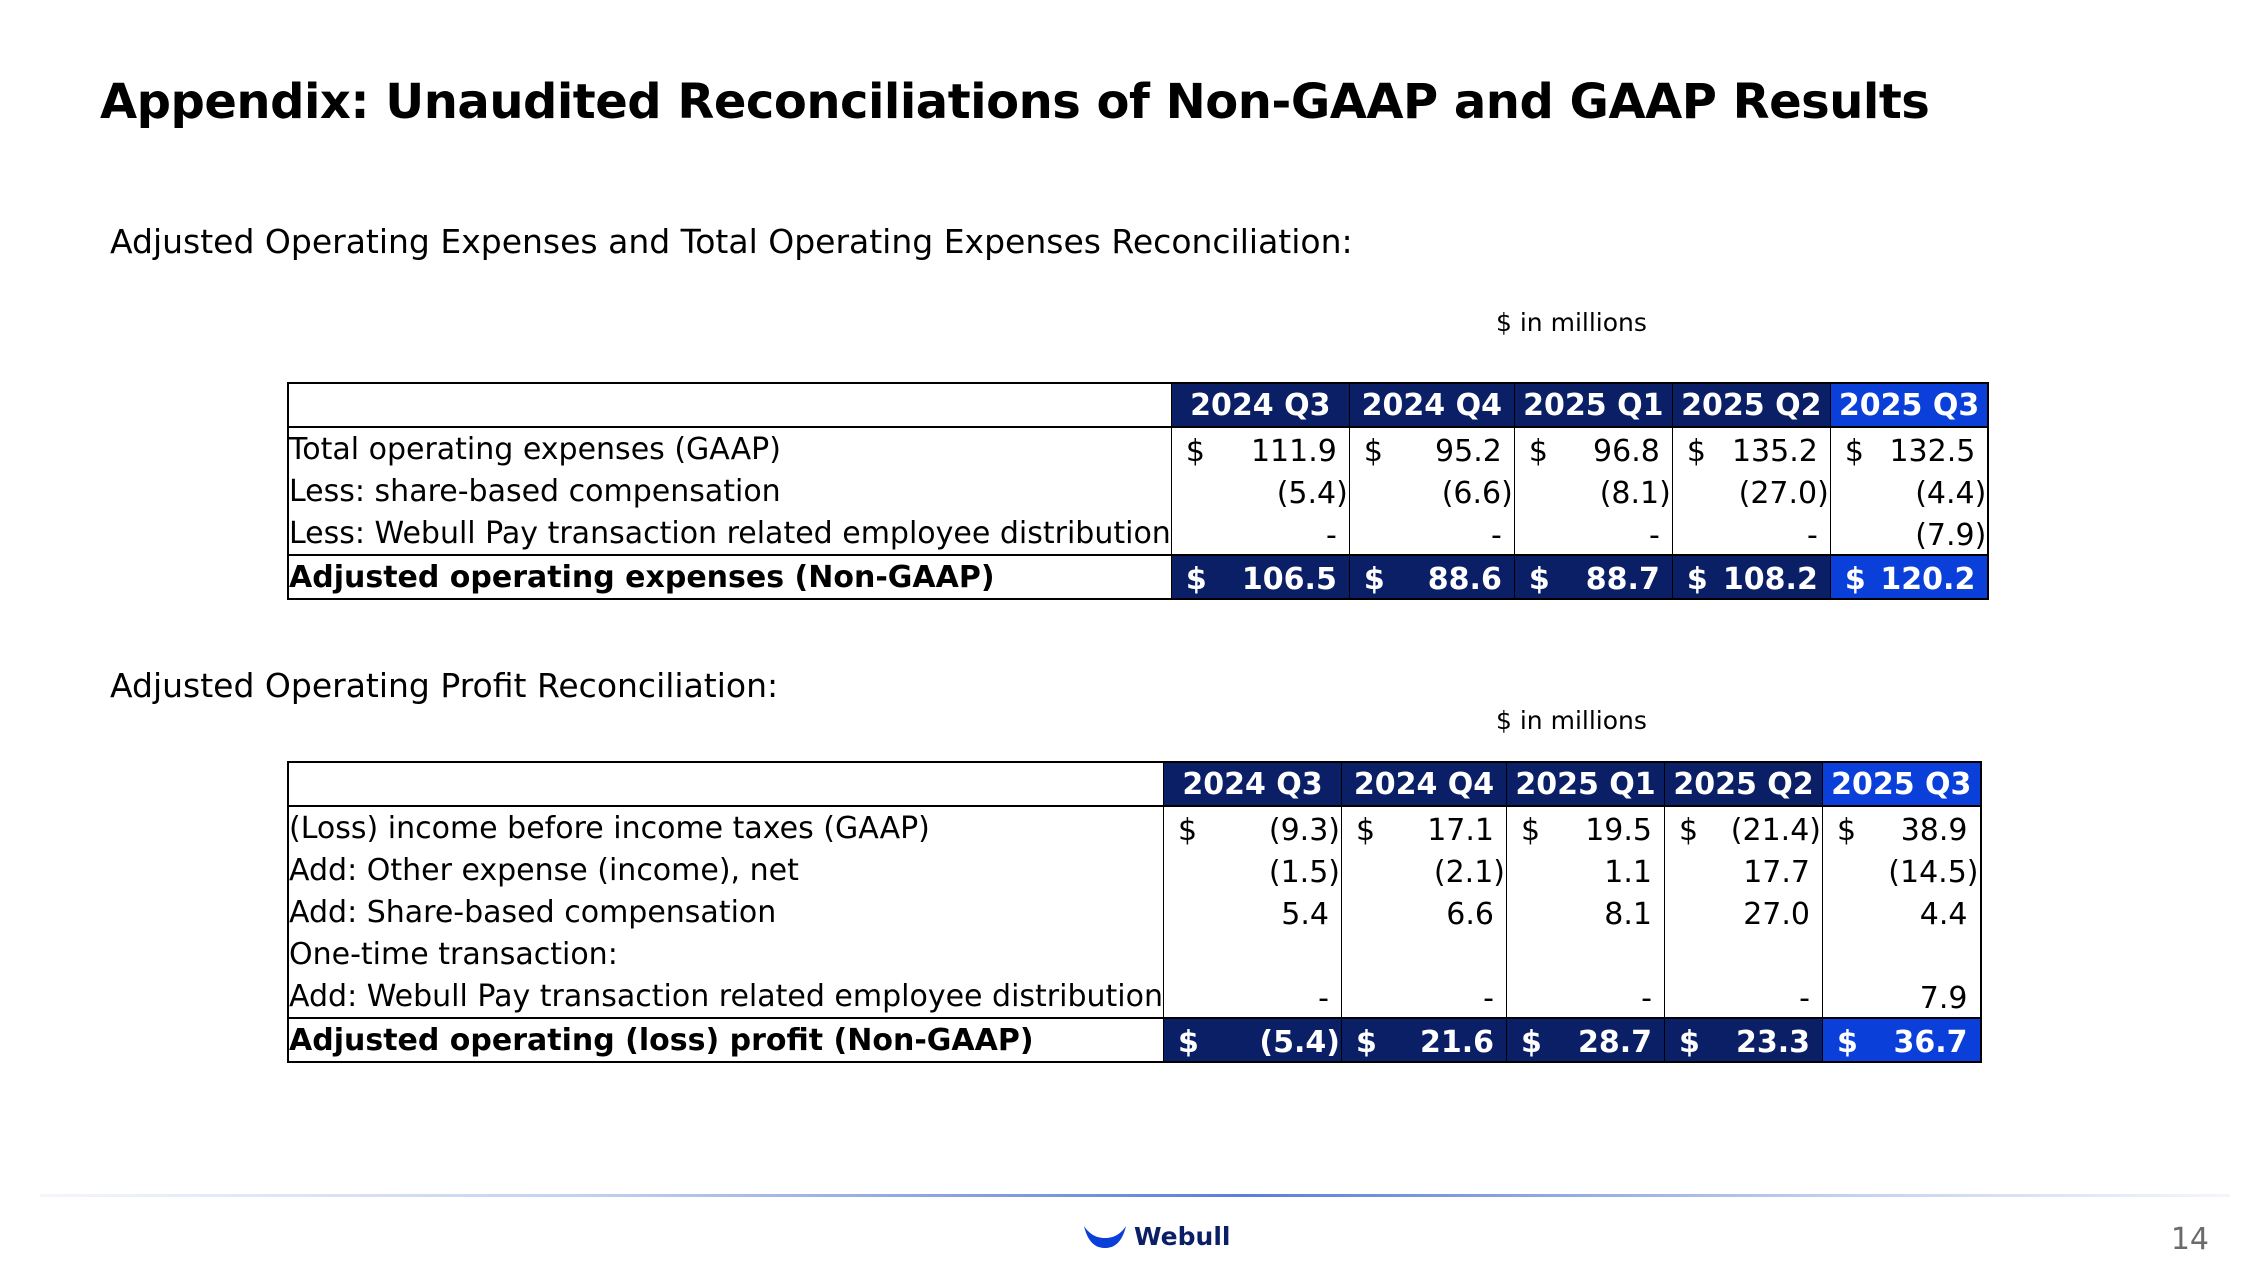  Describe the element at coordinates (1312, 493) in the screenshot. I see `cell-value: (5.4)` at that location.